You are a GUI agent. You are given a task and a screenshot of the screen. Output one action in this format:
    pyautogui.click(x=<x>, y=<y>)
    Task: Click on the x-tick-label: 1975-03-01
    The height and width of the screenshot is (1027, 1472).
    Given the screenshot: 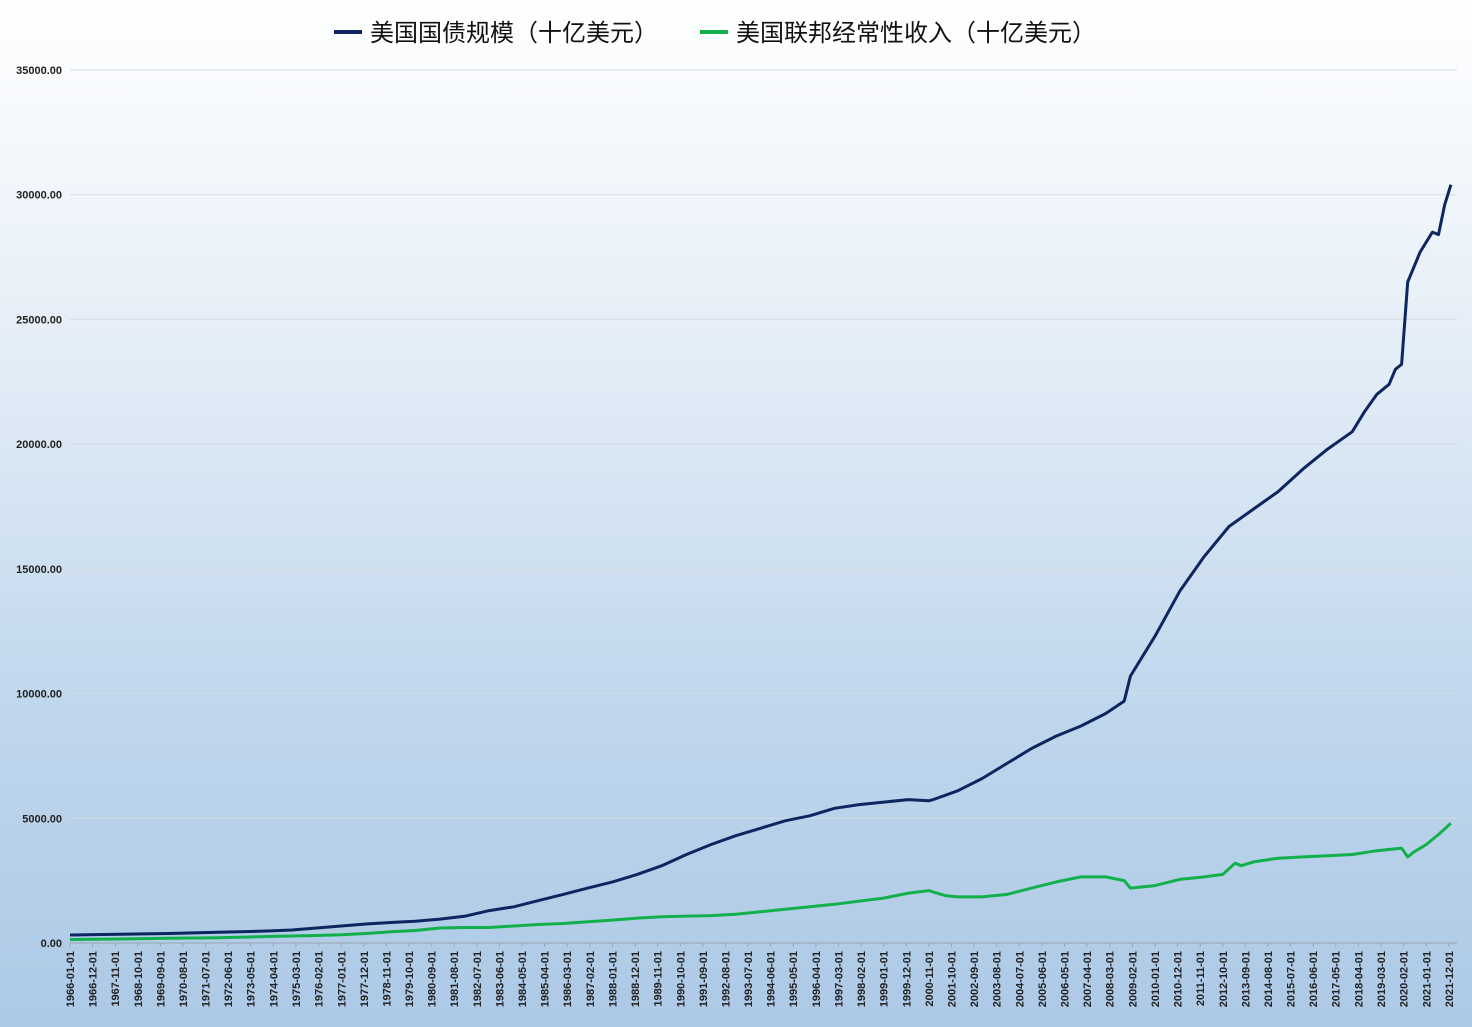 What is the action you would take?
    pyautogui.click(x=297, y=979)
    